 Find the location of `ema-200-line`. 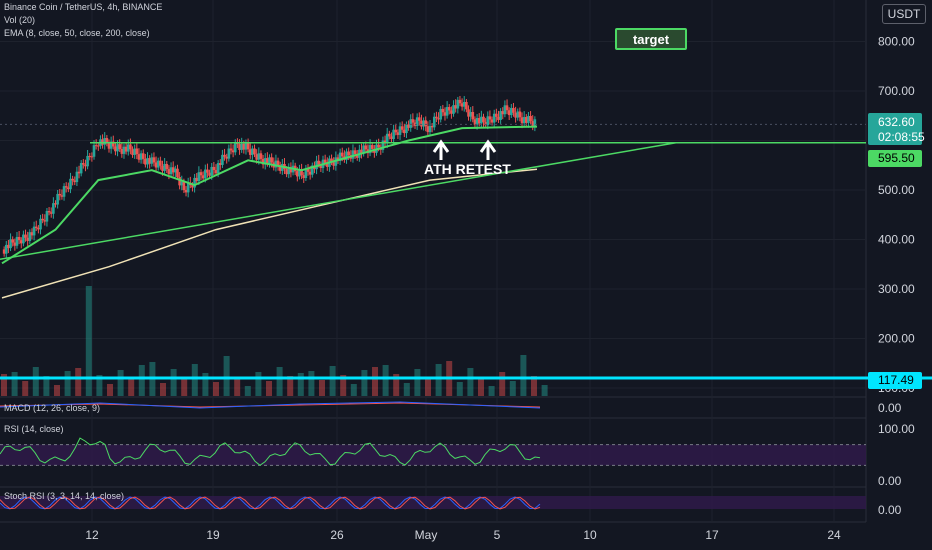

ema-200-line is located at coordinates (269, 233).